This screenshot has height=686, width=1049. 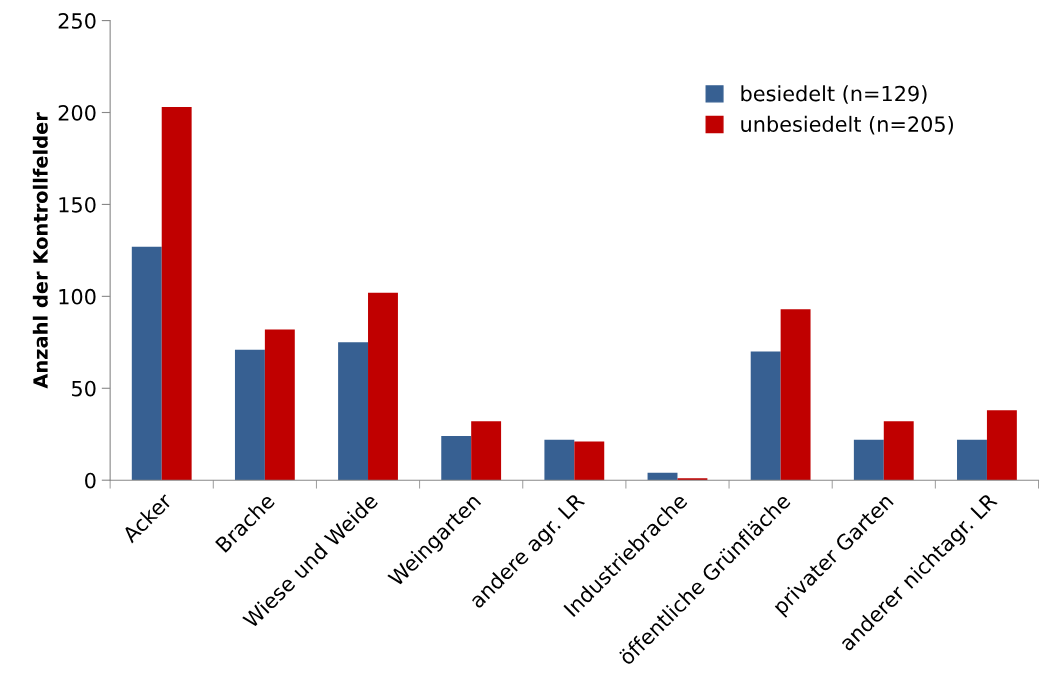 What do you see at coordinates (40, 250) in the screenshot?
I see `y-axis-title: Anzahl der Kontrollfelder` at bounding box center [40, 250].